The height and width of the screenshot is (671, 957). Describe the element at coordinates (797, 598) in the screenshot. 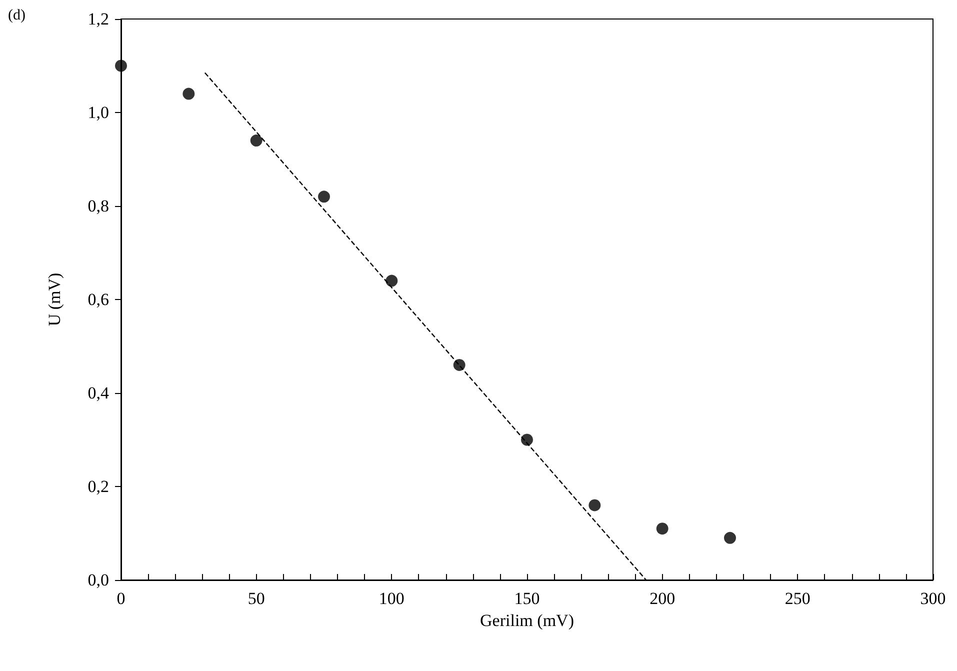

I see `x-tick-label: 250` at that location.